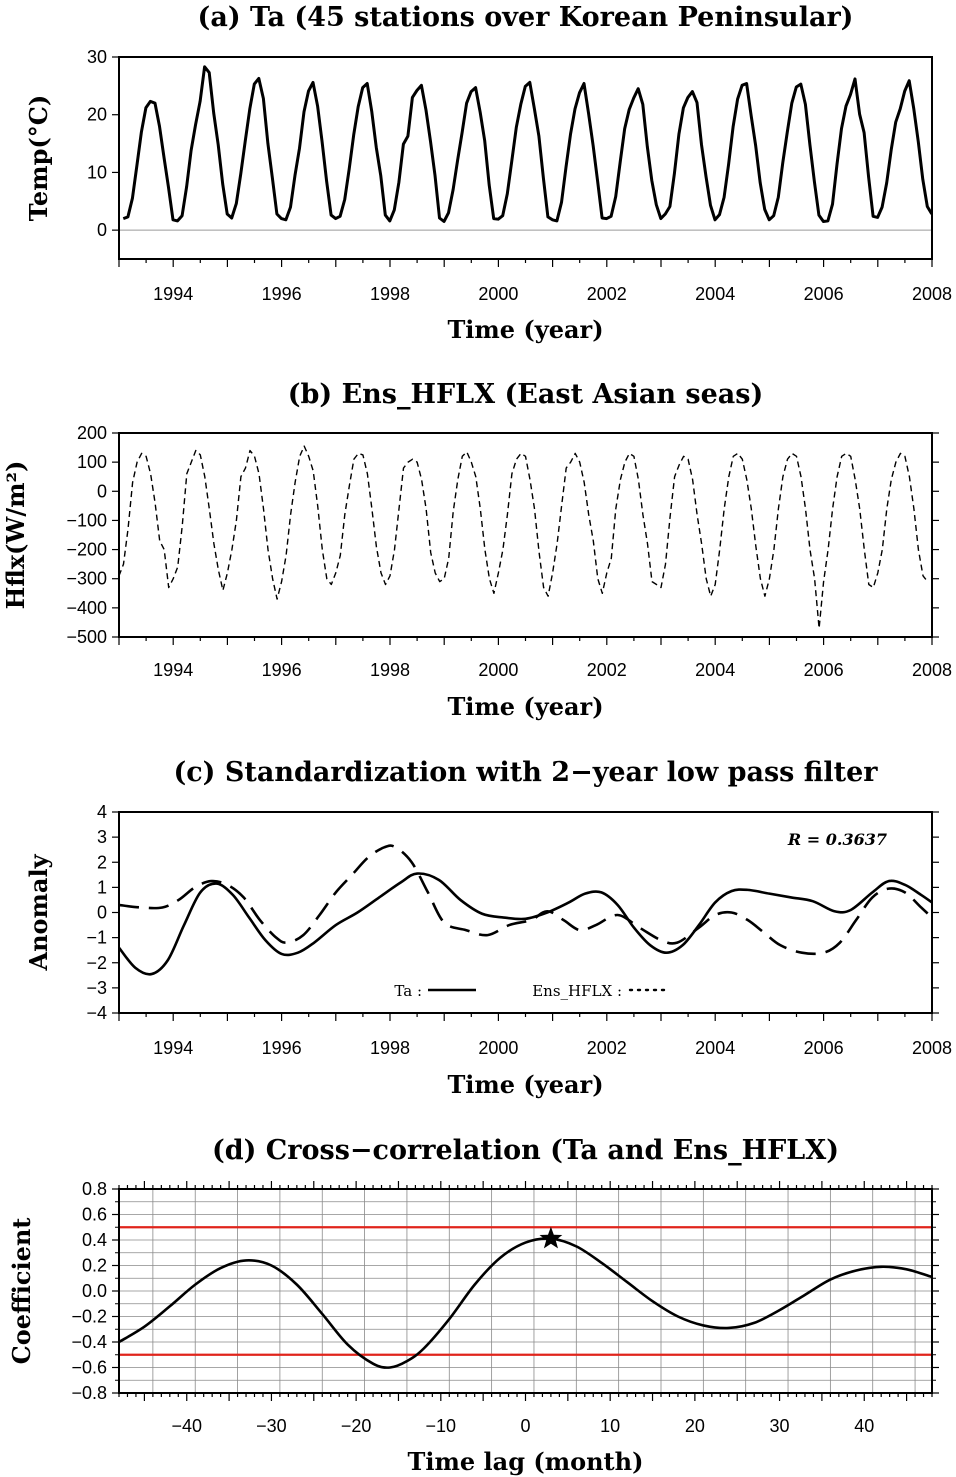 The image size is (956, 1477). What do you see at coordinates (94, 1266) in the screenshot?
I see `y-tick-label: 0.2` at bounding box center [94, 1266].